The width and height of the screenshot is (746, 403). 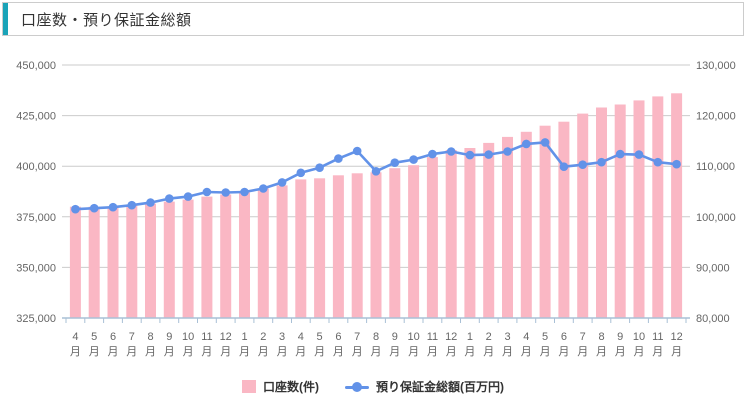 I want to click on chart-title-bar: 口座数・預り保証金総額, so click(x=373, y=19).